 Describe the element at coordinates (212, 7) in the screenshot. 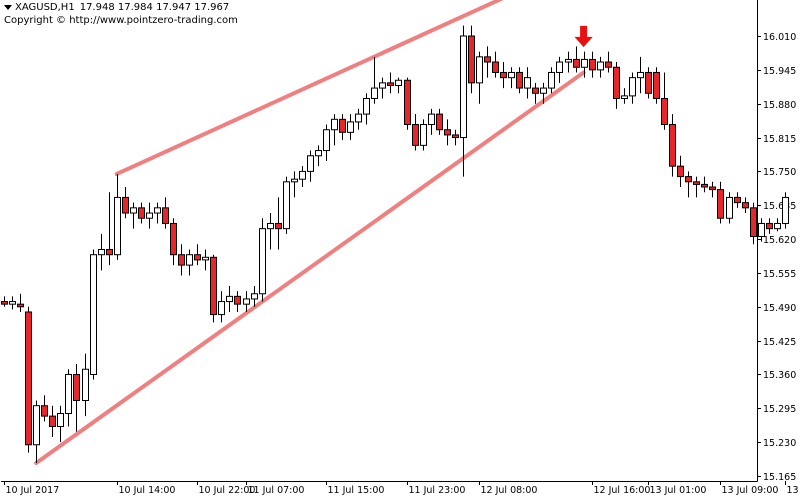

I see `ohlc-close: 17.967` at that location.